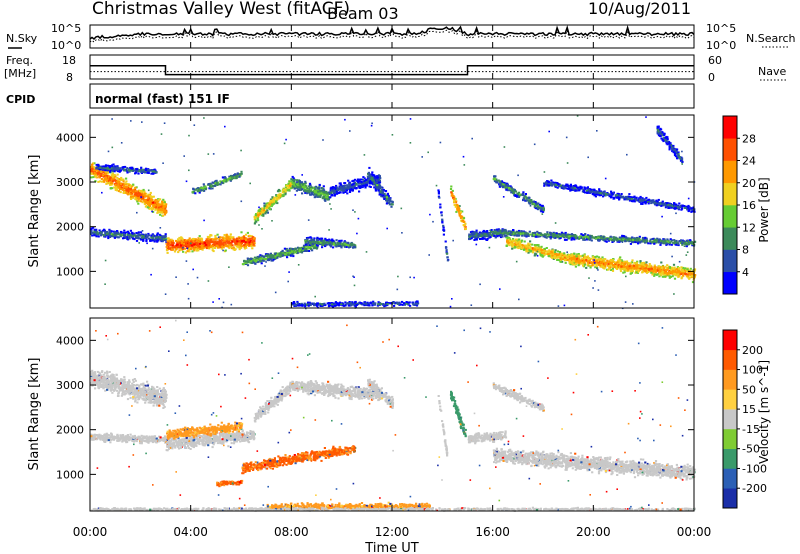 The width and height of the screenshot is (800, 554). I want to click on noise-left-tick-top: 10^5, so click(66, 28).